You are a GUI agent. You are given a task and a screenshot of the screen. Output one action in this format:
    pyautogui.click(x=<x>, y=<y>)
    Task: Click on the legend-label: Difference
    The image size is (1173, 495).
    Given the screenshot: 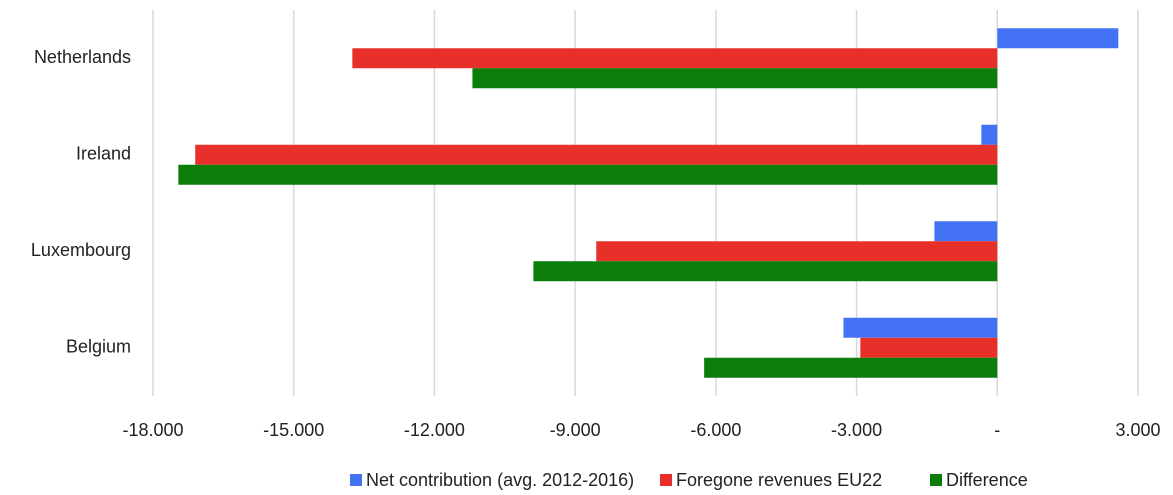 What is the action you would take?
    pyautogui.click(x=987, y=480)
    